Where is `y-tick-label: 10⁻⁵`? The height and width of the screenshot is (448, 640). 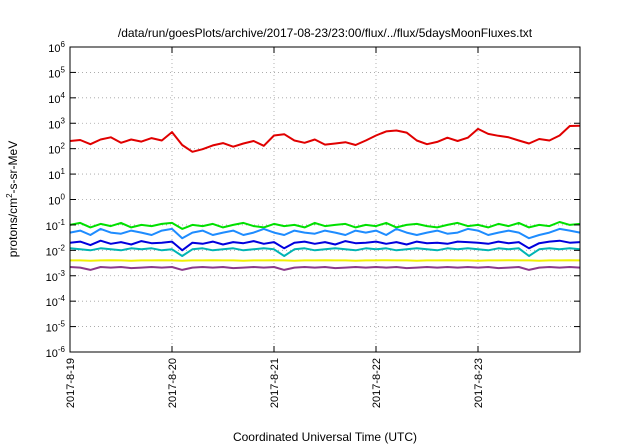 y-tick-label: 10⁻⁵ is located at coordinates (56, 327).